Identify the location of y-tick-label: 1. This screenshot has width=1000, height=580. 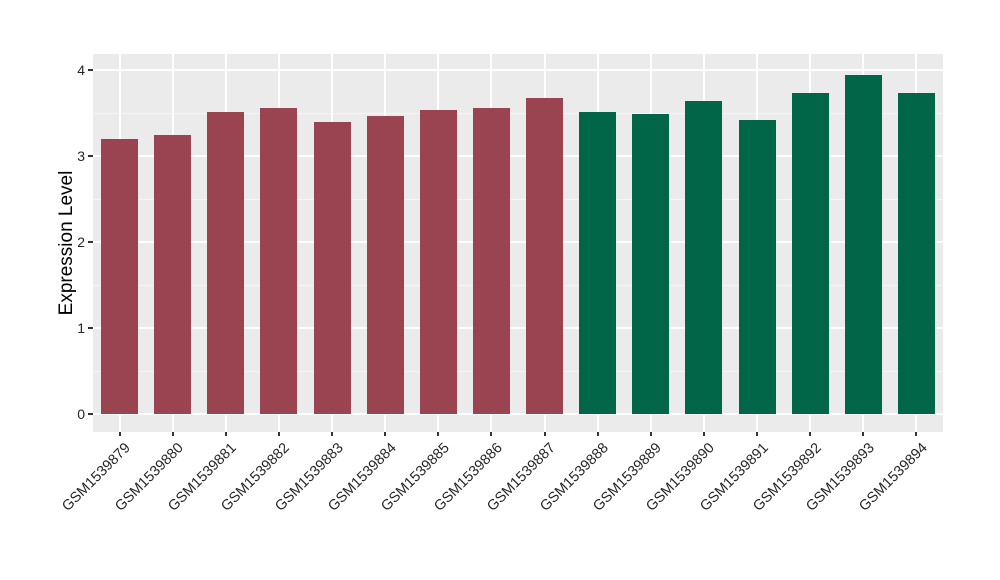
(81, 328).